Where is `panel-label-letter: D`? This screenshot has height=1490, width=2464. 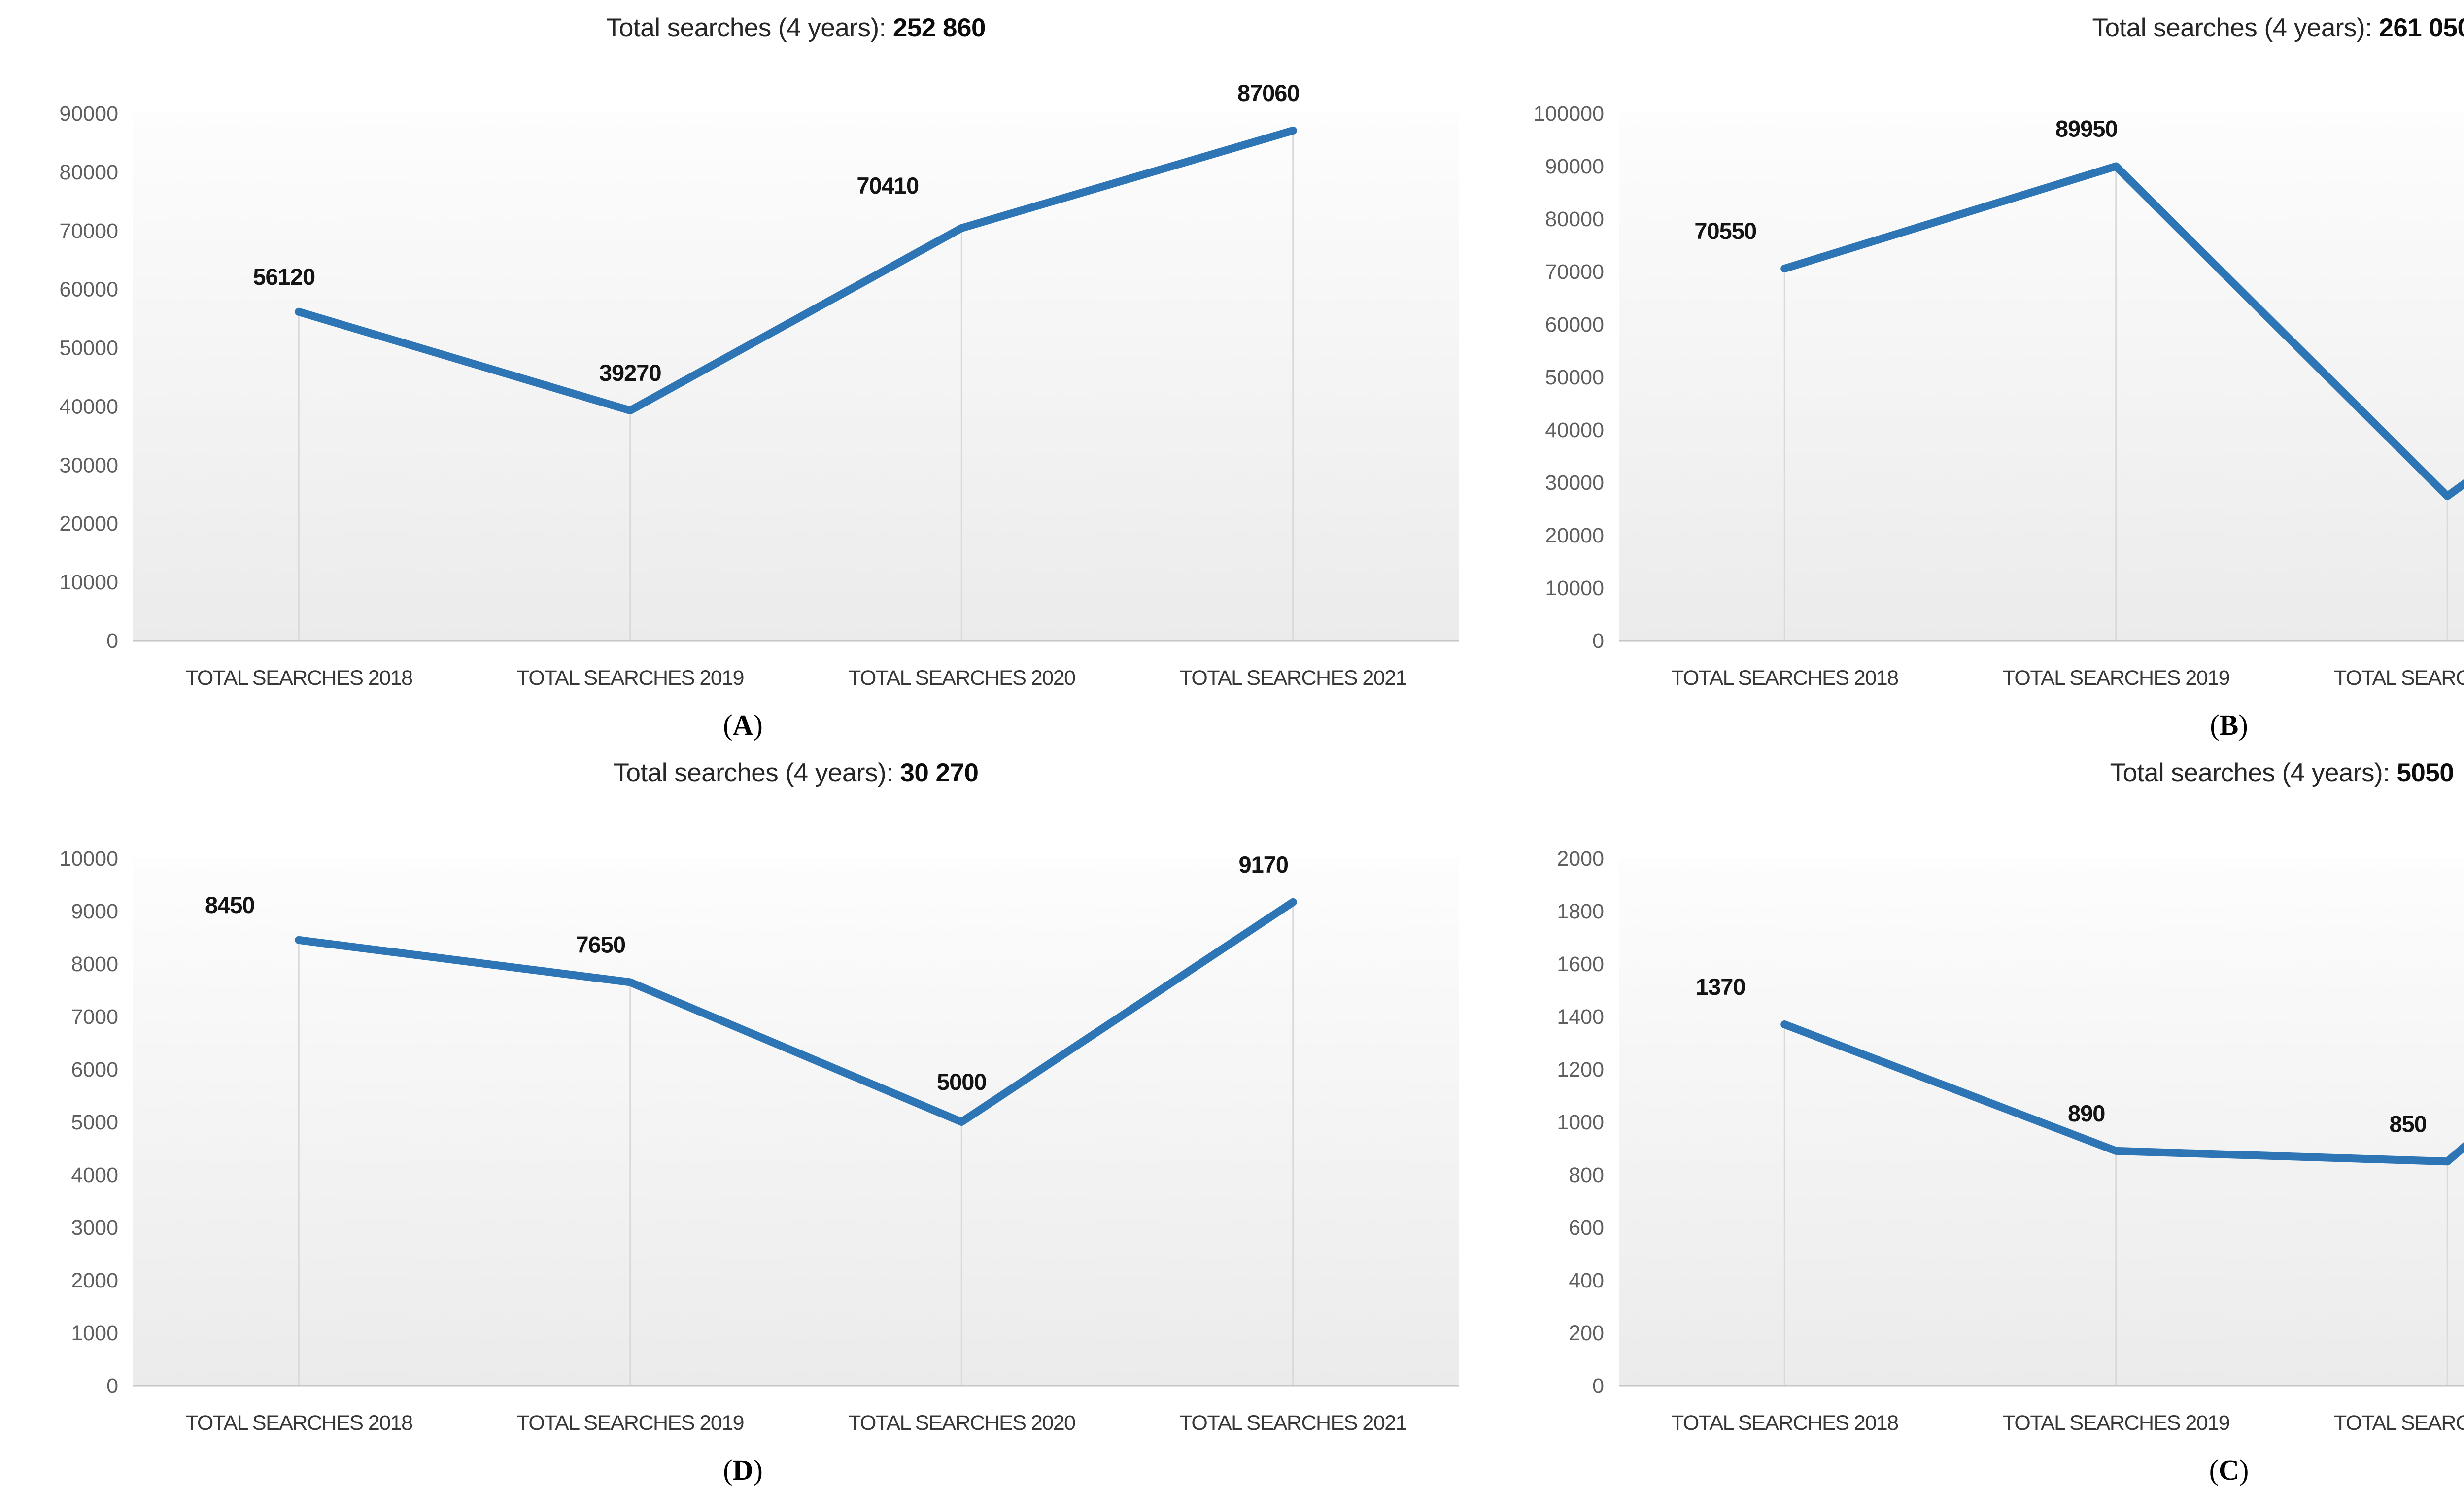
panel-label-letter: D is located at coordinates (742, 1470).